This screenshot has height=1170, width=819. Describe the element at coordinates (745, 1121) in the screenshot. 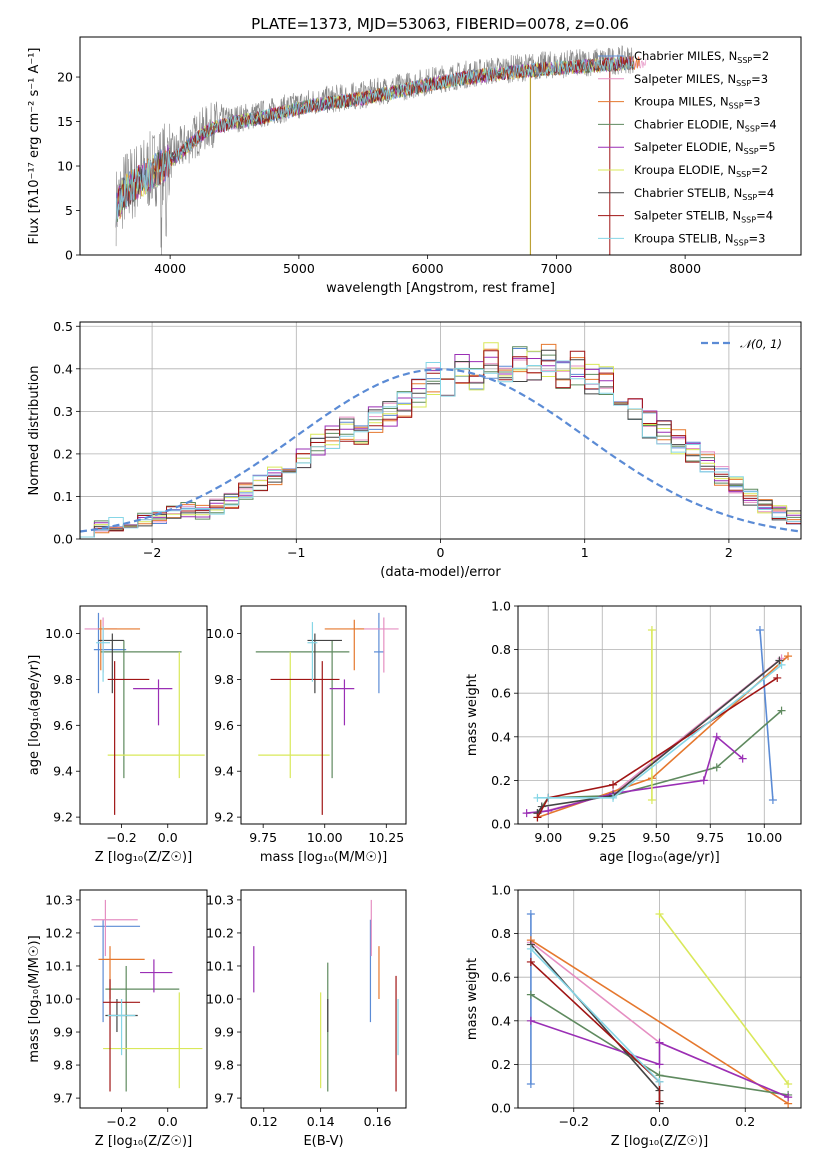

I see `x-tick-label: 0.2` at that location.